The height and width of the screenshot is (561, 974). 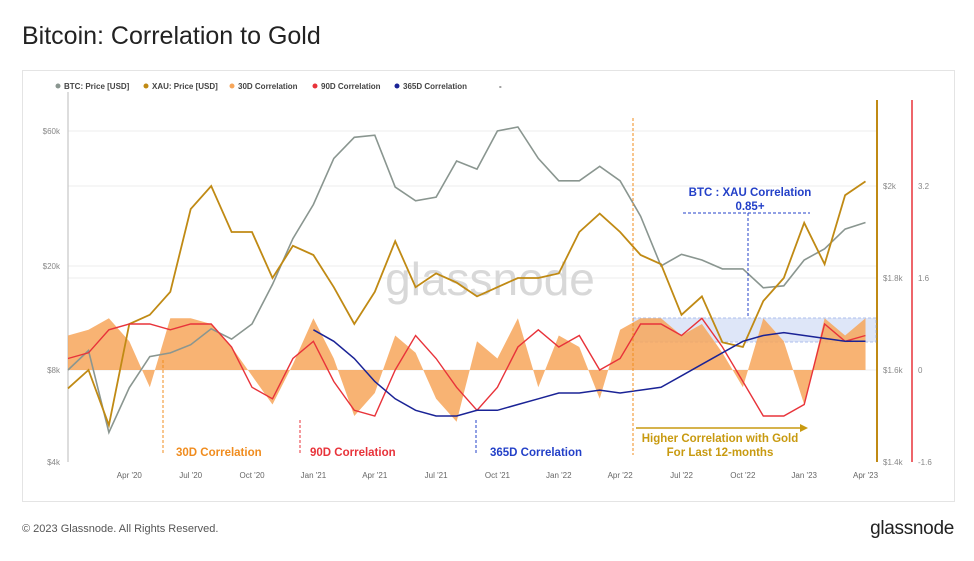 I want to click on x-tick: Apr '20, so click(x=130, y=475).